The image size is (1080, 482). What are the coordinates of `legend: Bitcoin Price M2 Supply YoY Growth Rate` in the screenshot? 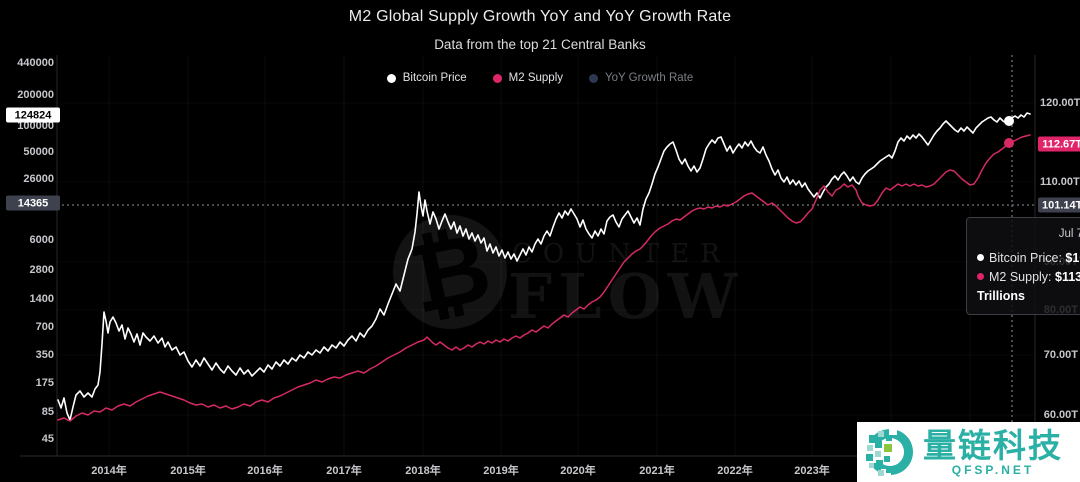 It's located at (540, 78).